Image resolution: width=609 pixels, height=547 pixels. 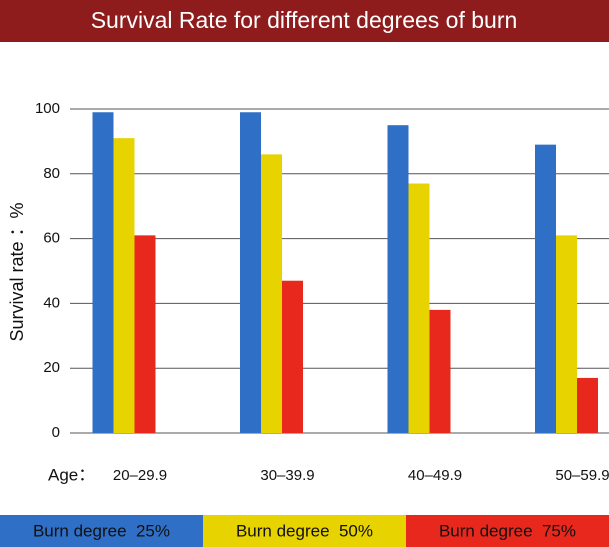 I want to click on x-tick-label: 50–59.9, so click(x=582, y=475).